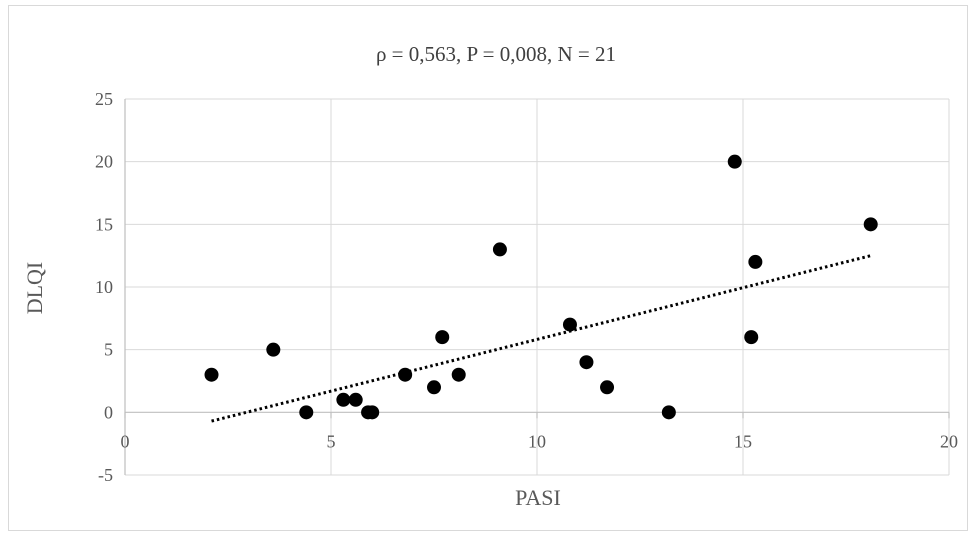  Describe the element at coordinates (104, 99) in the screenshot. I see `y-tick-label: 25` at that location.